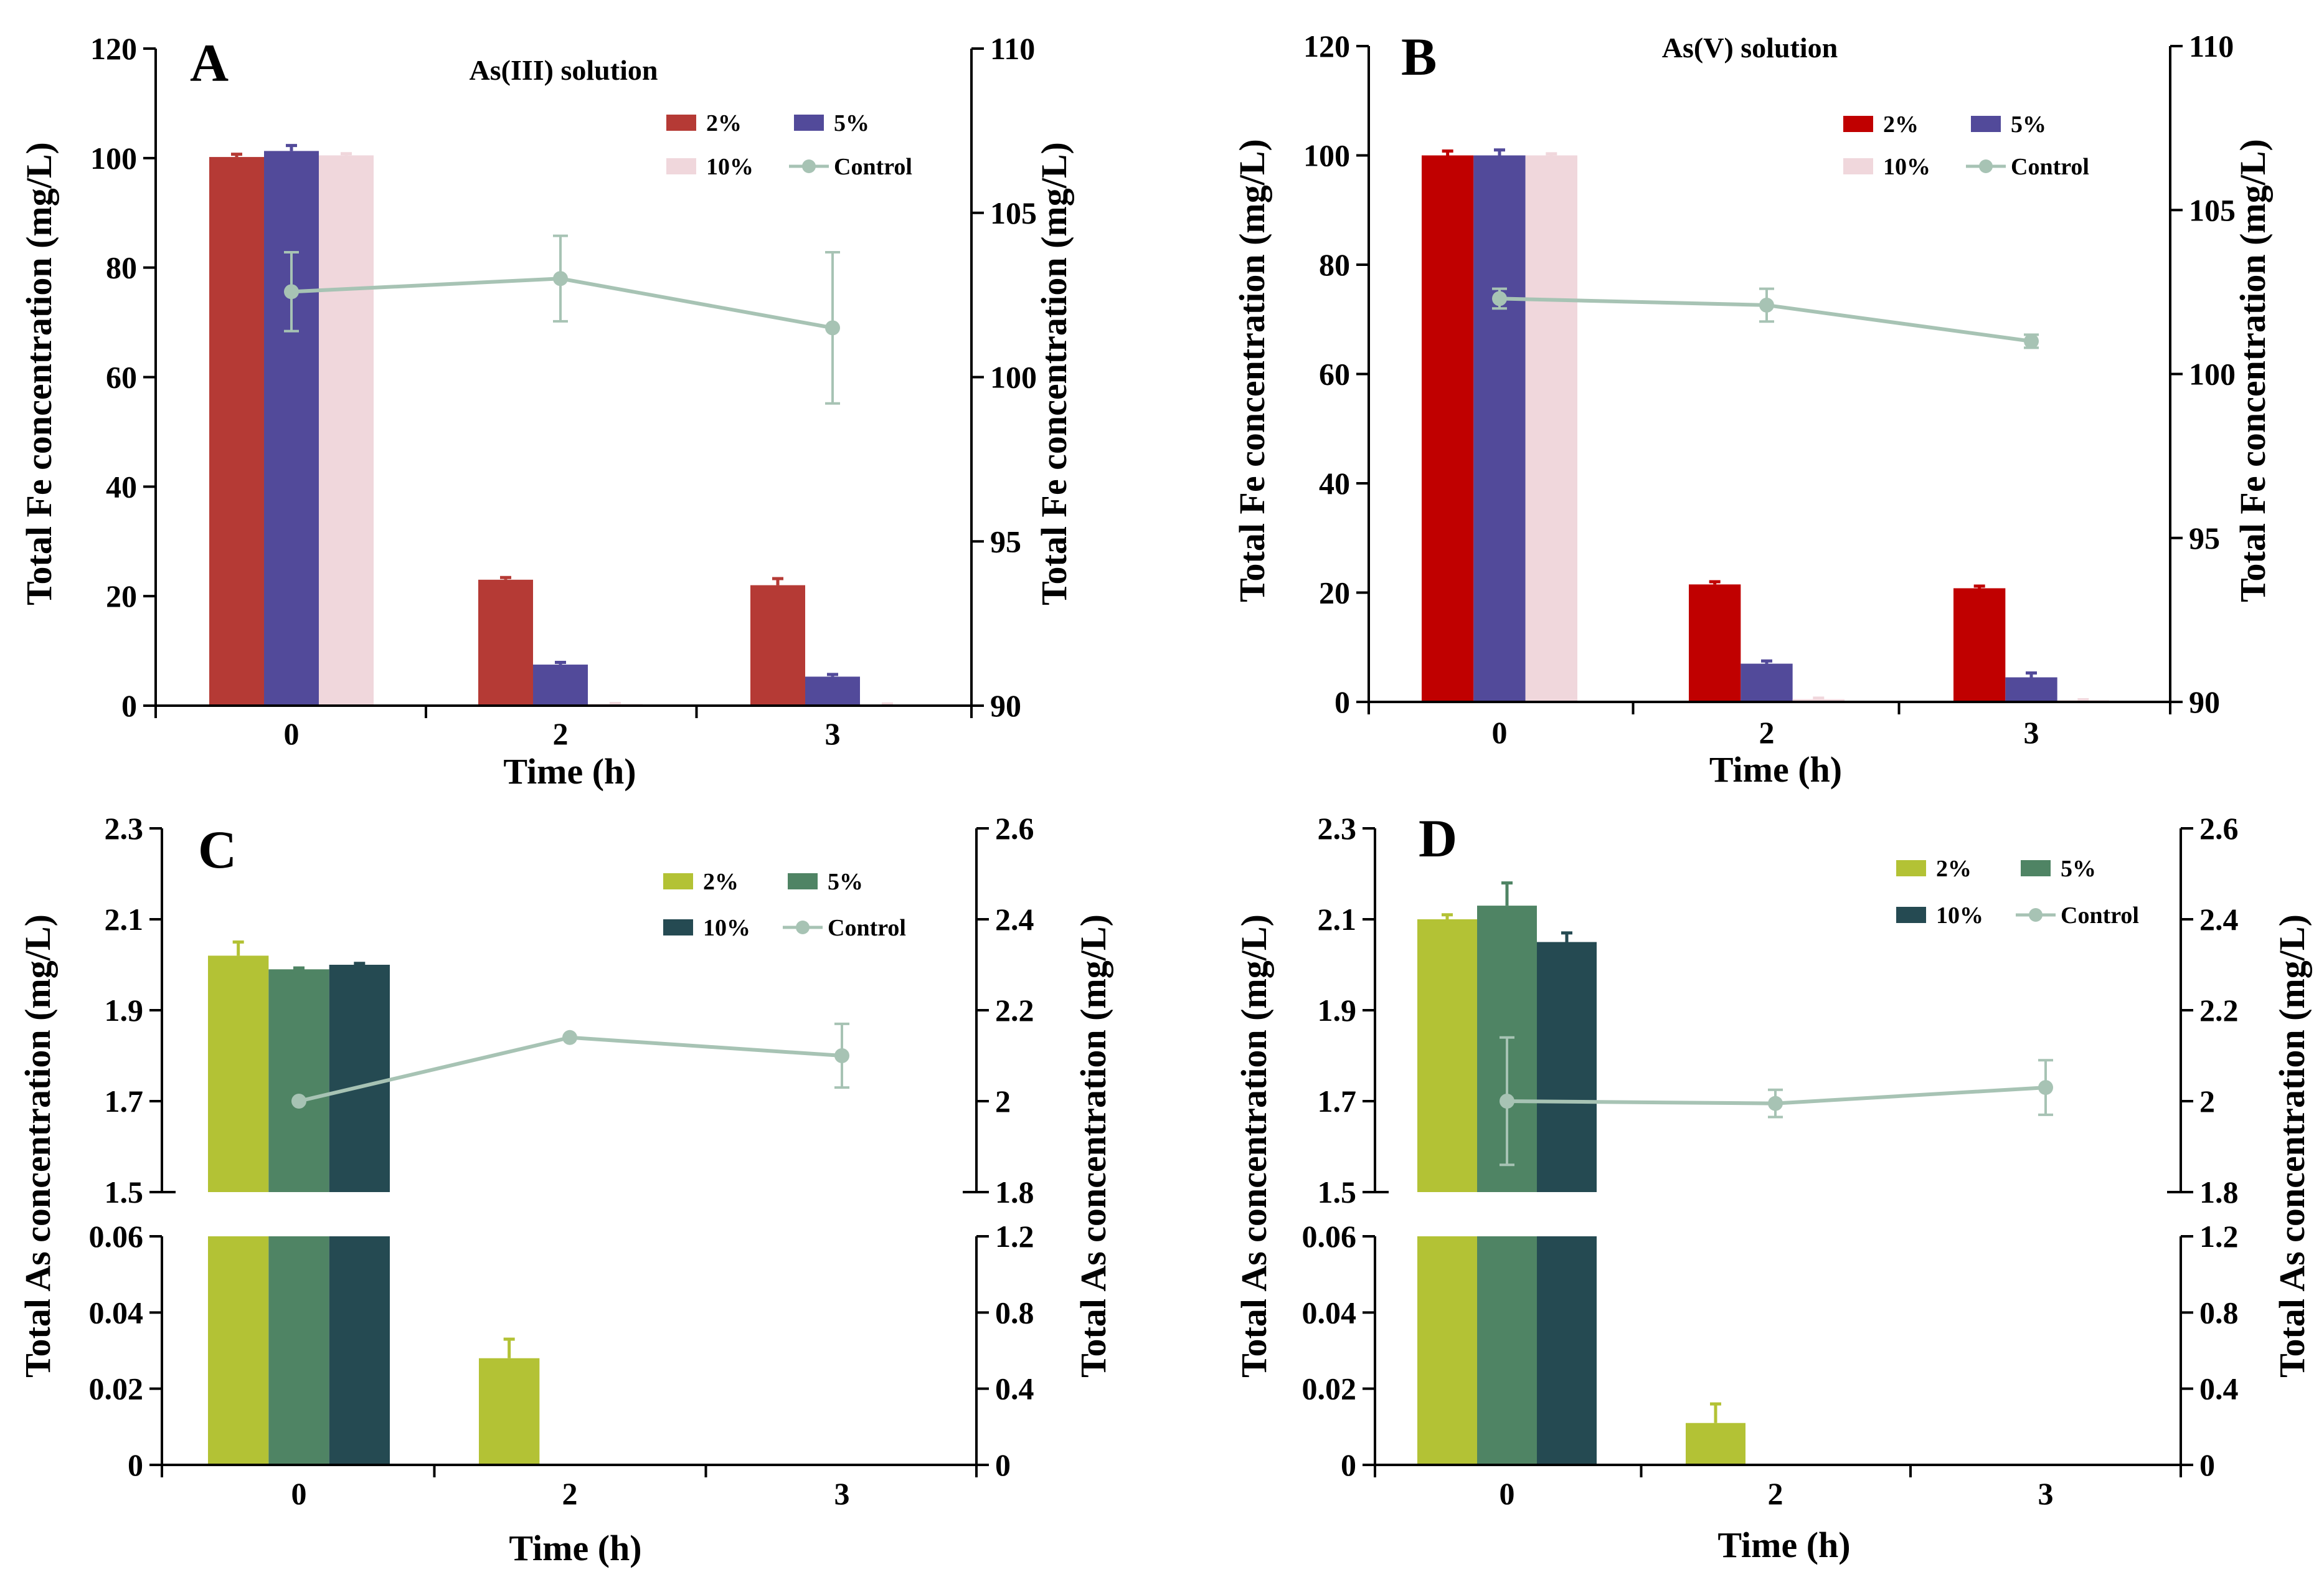  I want to click on y-tick-label: 1.9, so click(125, 1011).